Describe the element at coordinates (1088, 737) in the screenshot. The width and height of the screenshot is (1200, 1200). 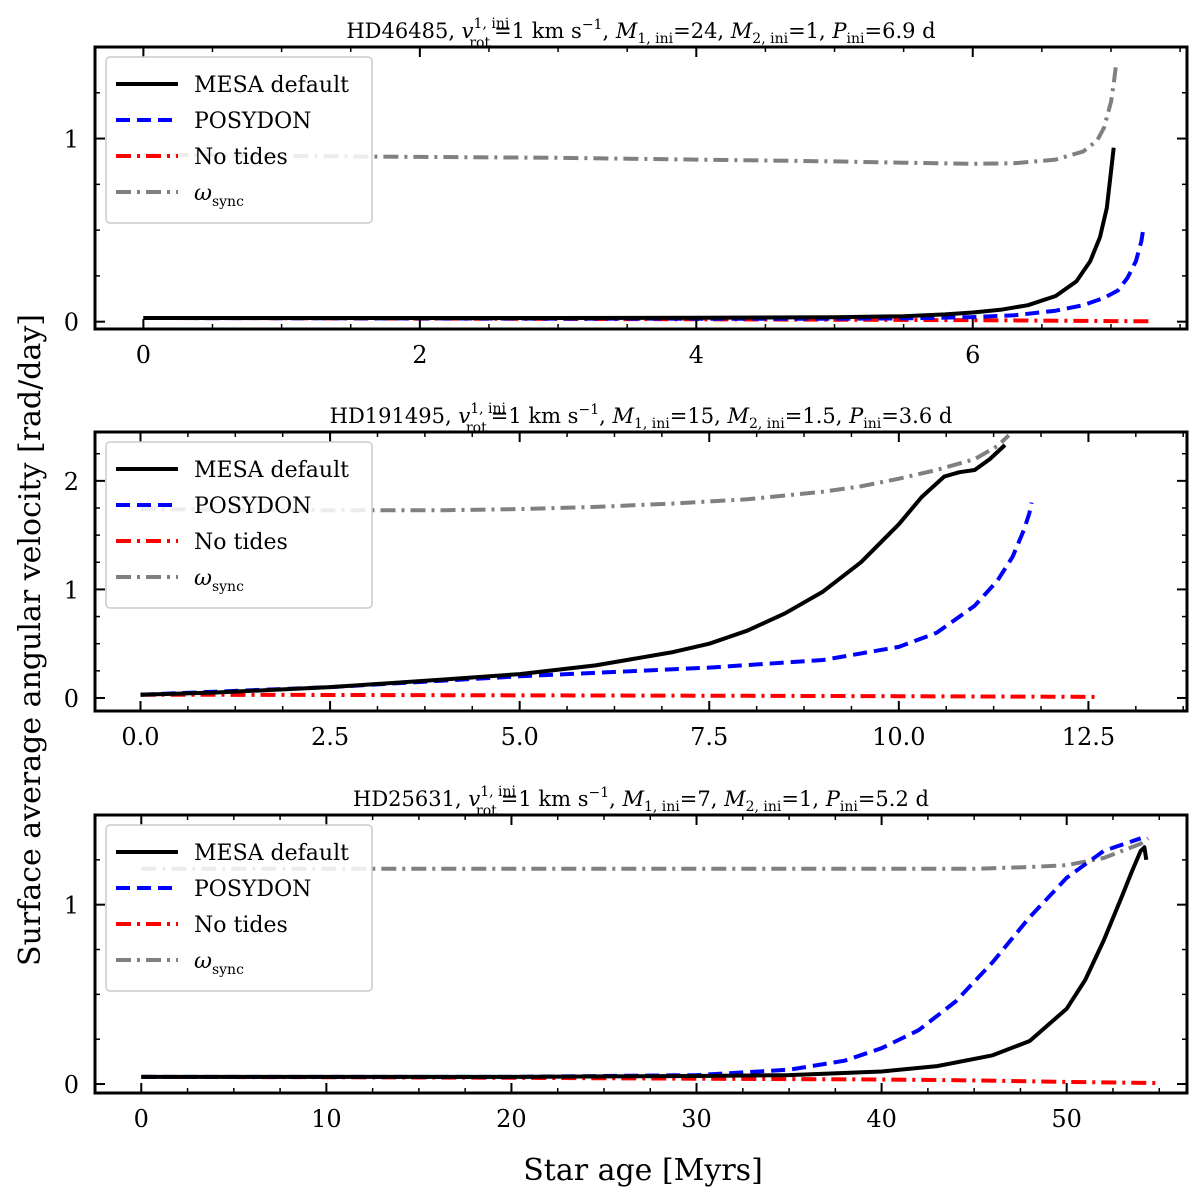
I see `x-tick-label: 12.5` at that location.